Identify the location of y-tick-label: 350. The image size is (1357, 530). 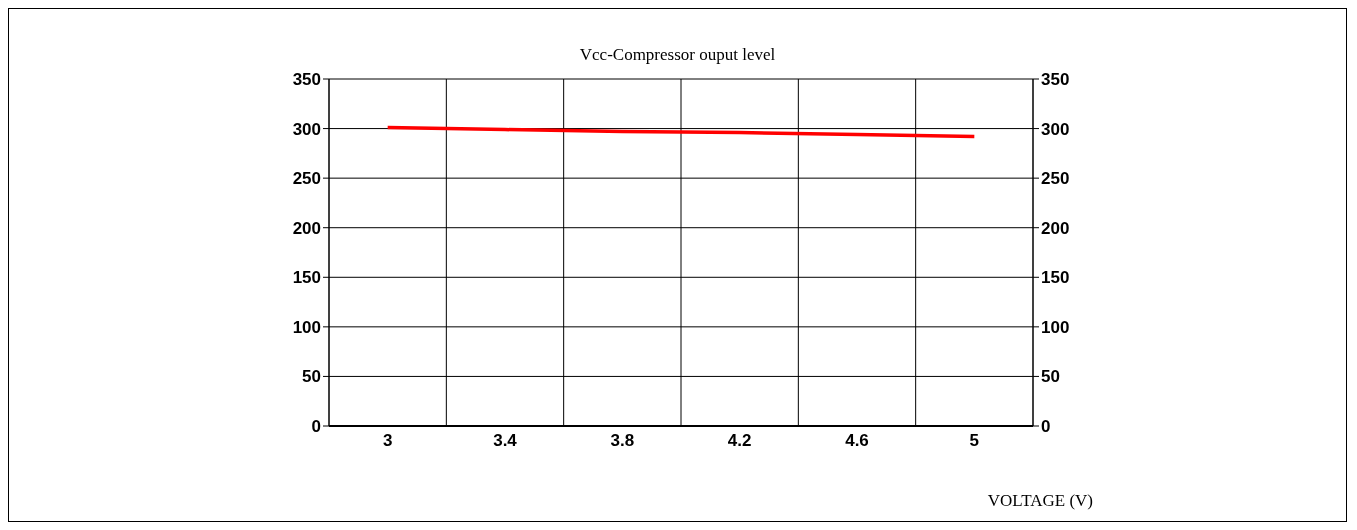
(306, 80).